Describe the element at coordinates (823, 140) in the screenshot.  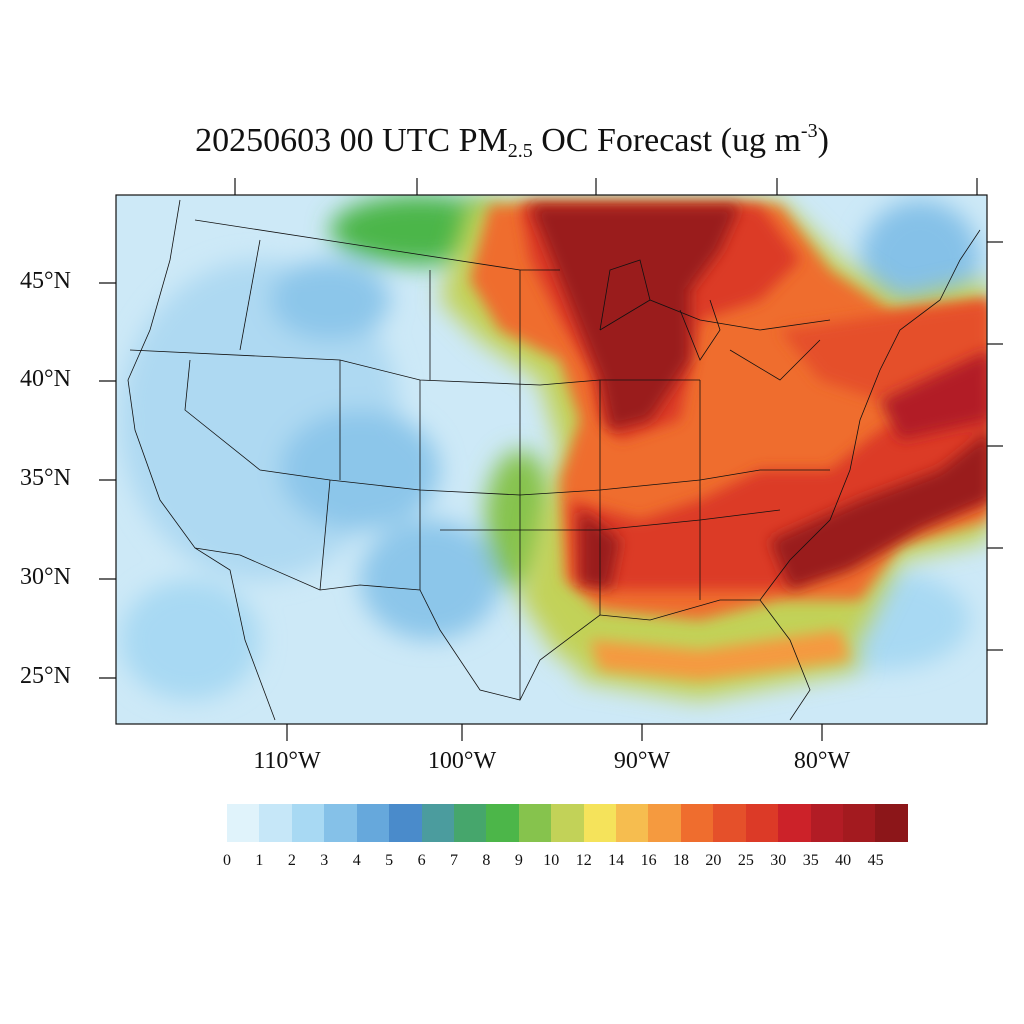
I see `title-suffix: )` at that location.